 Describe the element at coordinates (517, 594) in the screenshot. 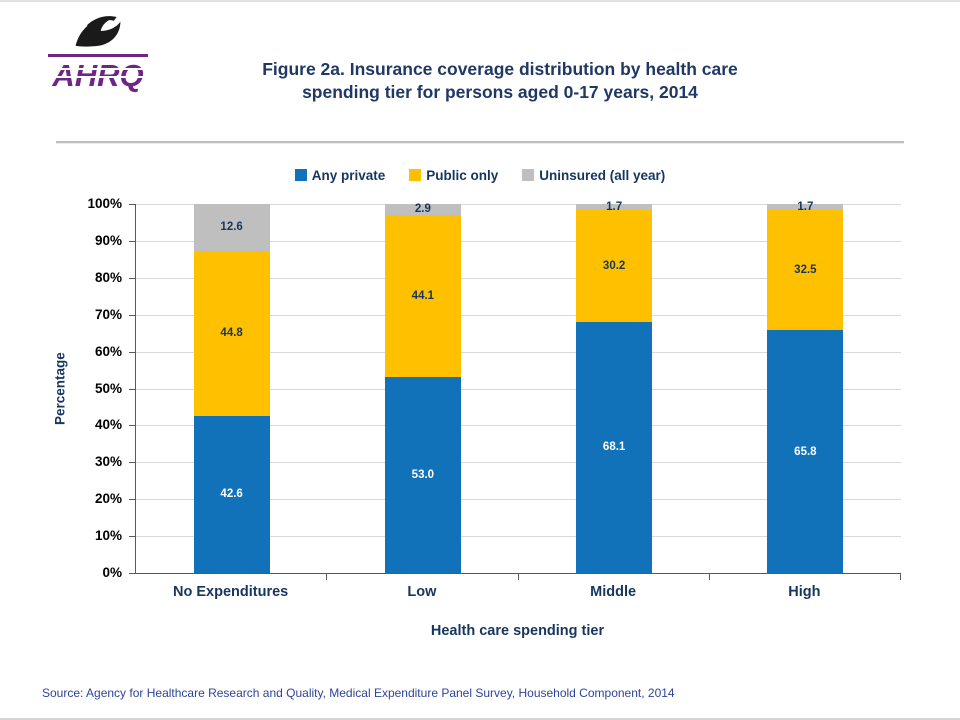

I see `x-axis-category-labels: No Expenditures Low Middle High` at that location.